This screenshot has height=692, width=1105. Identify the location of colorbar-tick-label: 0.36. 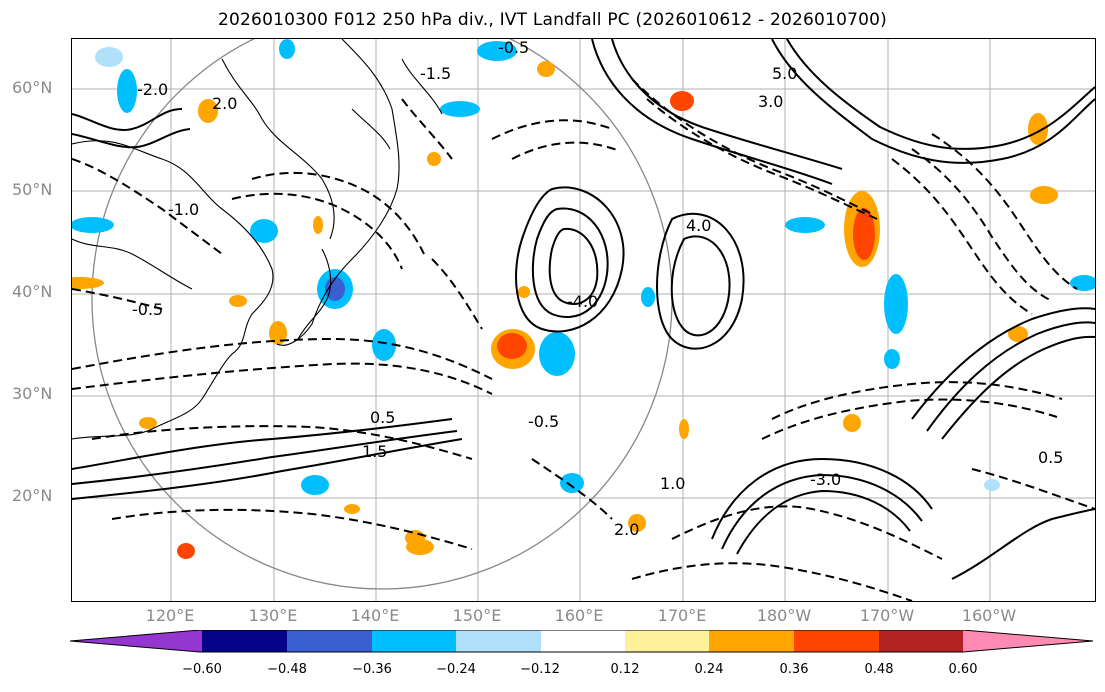
(794, 669).